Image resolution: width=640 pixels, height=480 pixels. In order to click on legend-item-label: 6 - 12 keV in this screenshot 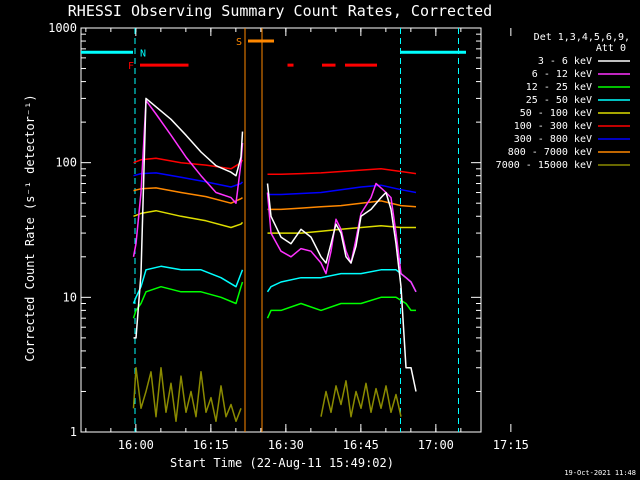, I will do `click(562, 74)`.